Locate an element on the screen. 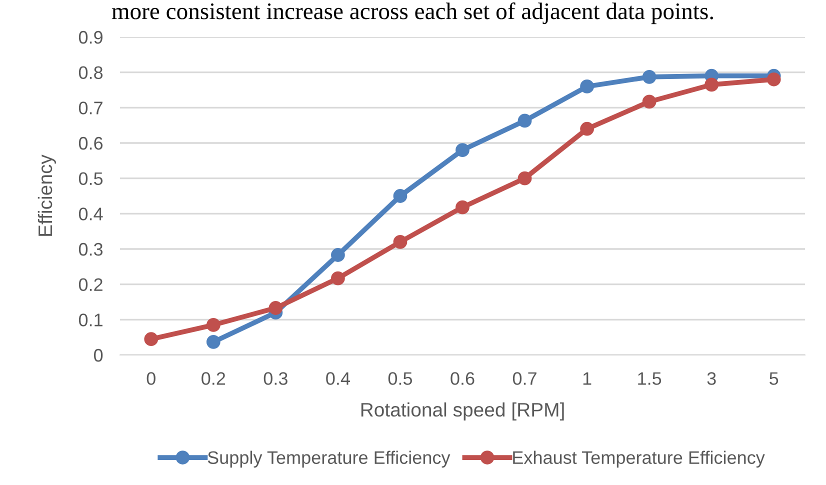 Image resolution: width=826 pixels, height=485 pixels. x-tick-label: 1.5 is located at coordinates (650, 378).